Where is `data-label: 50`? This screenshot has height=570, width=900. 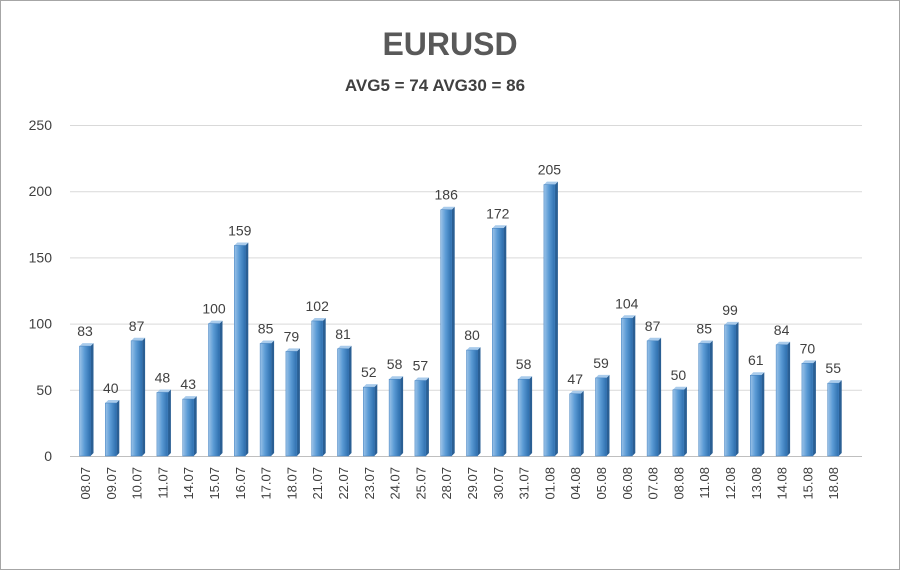 data-label: 50 is located at coordinates (679, 375).